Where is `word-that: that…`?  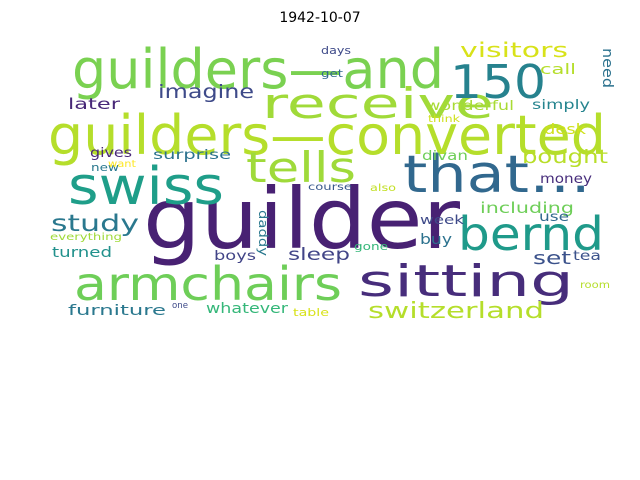 word-that: that… is located at coordinates (497, 175).